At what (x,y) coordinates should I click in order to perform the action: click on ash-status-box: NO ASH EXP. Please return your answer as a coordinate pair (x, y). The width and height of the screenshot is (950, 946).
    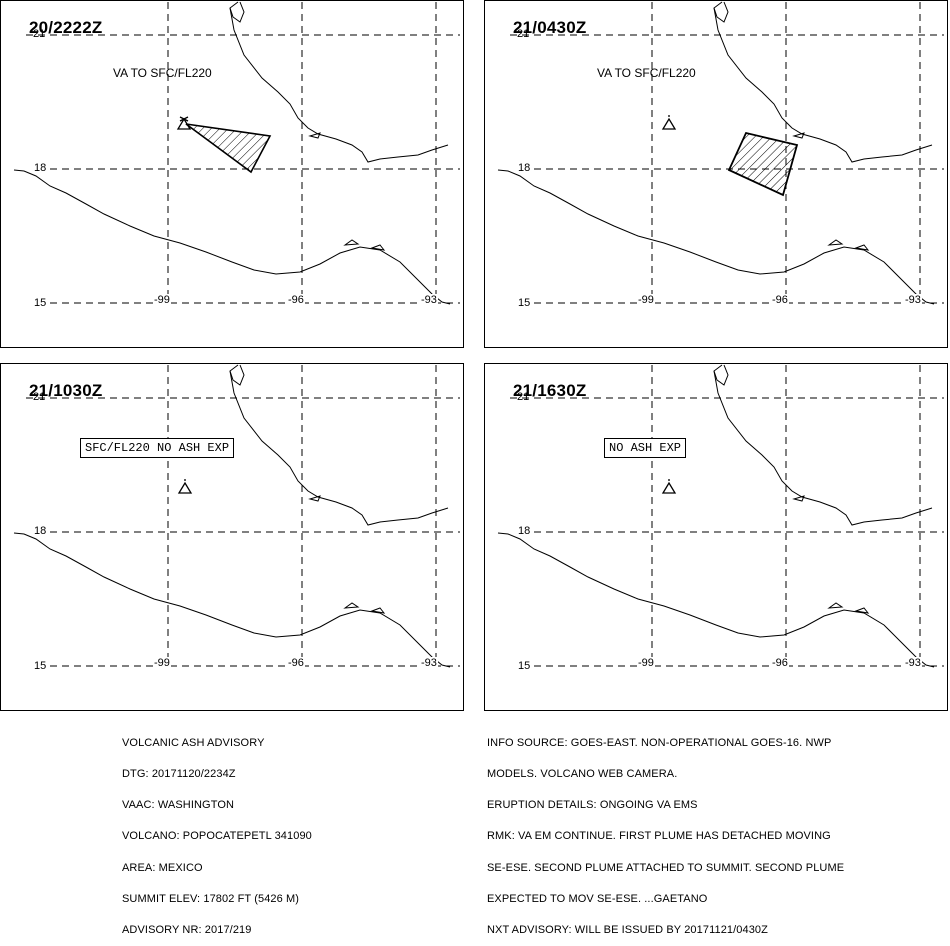
    Looking at the image, I should click on (645, 448).